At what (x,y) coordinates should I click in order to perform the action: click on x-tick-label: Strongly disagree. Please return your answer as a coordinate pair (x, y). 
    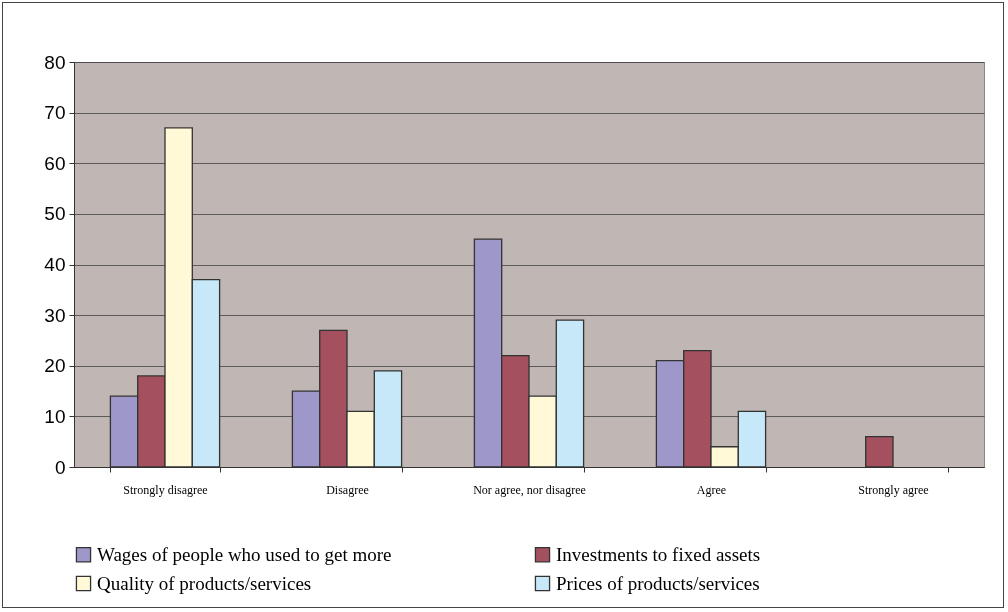
    Looking at the image, I should click on (165, 489).